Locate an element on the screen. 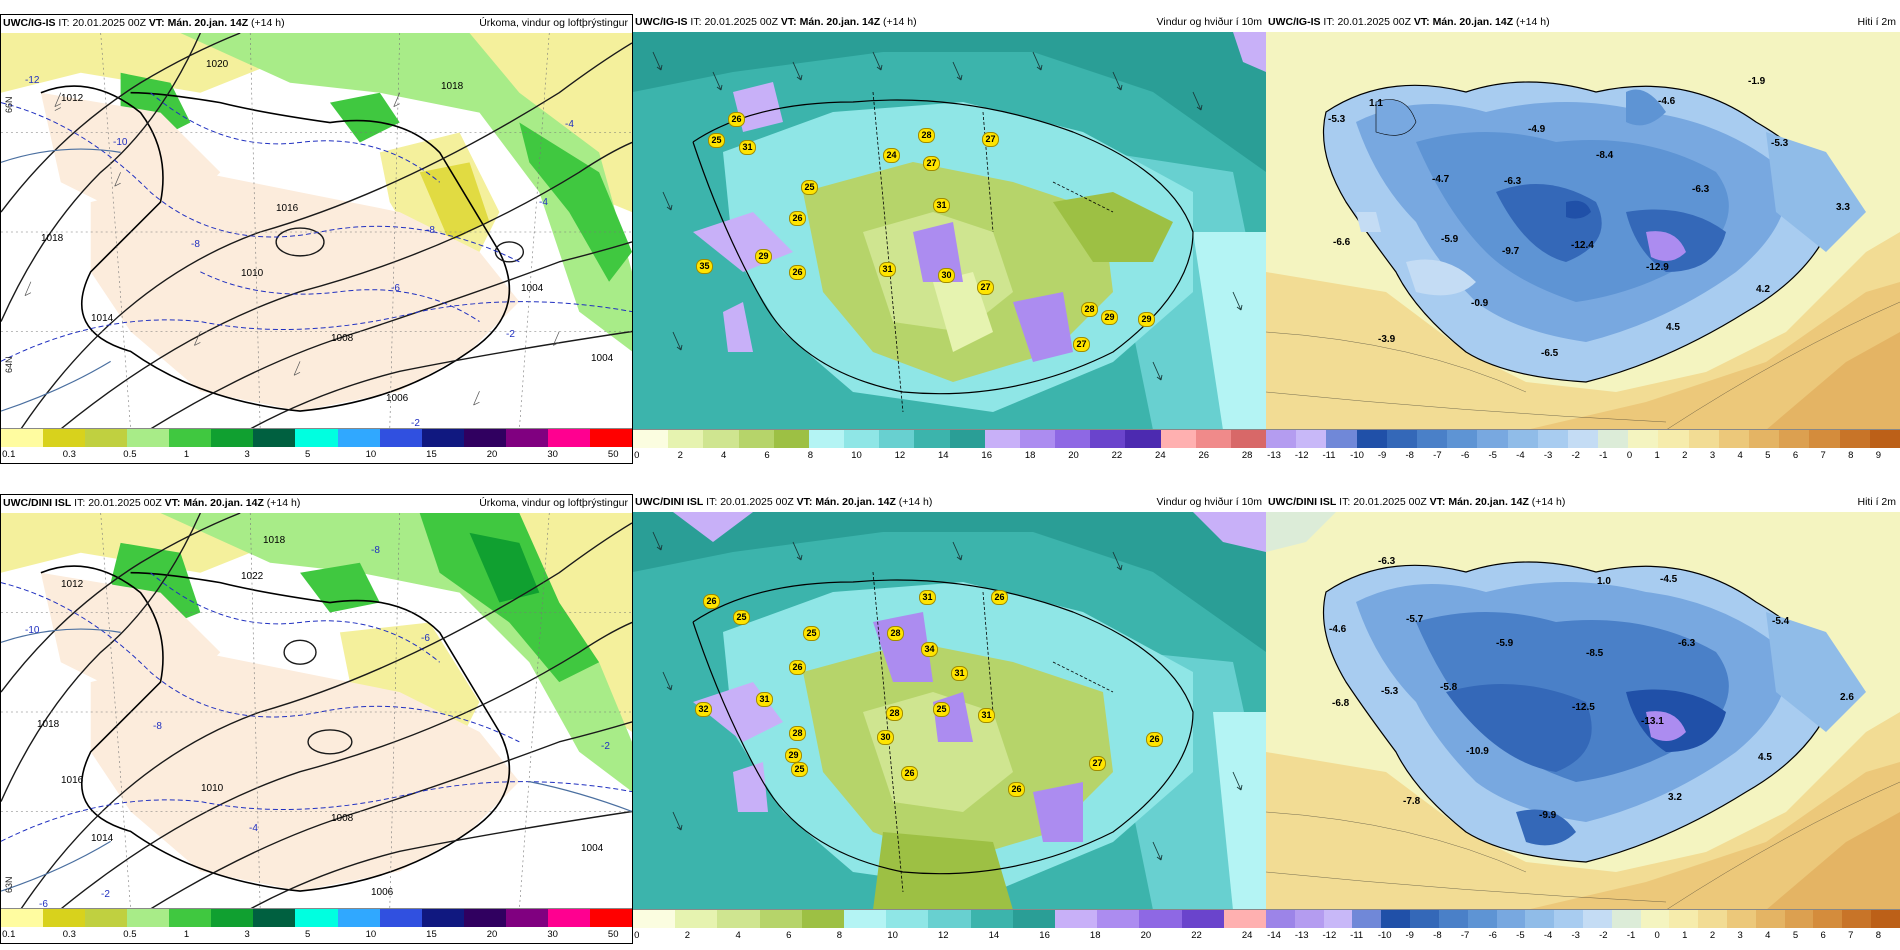  isobar-label: 1008 is located at coordinates (342, 818).